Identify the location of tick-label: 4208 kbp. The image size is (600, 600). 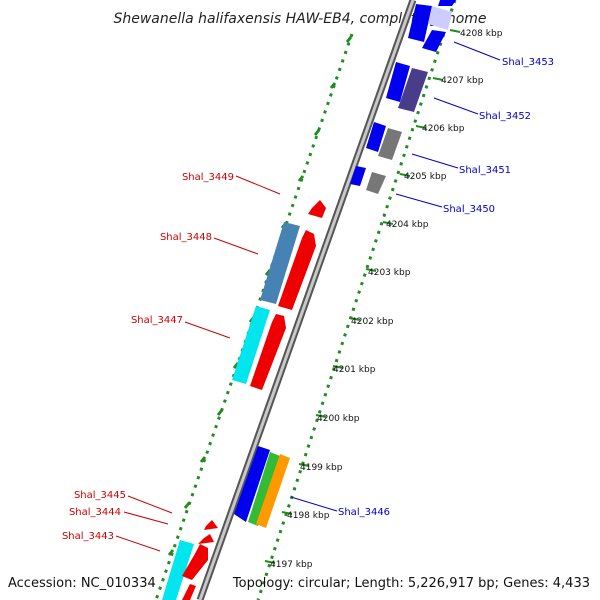
(481, 34).